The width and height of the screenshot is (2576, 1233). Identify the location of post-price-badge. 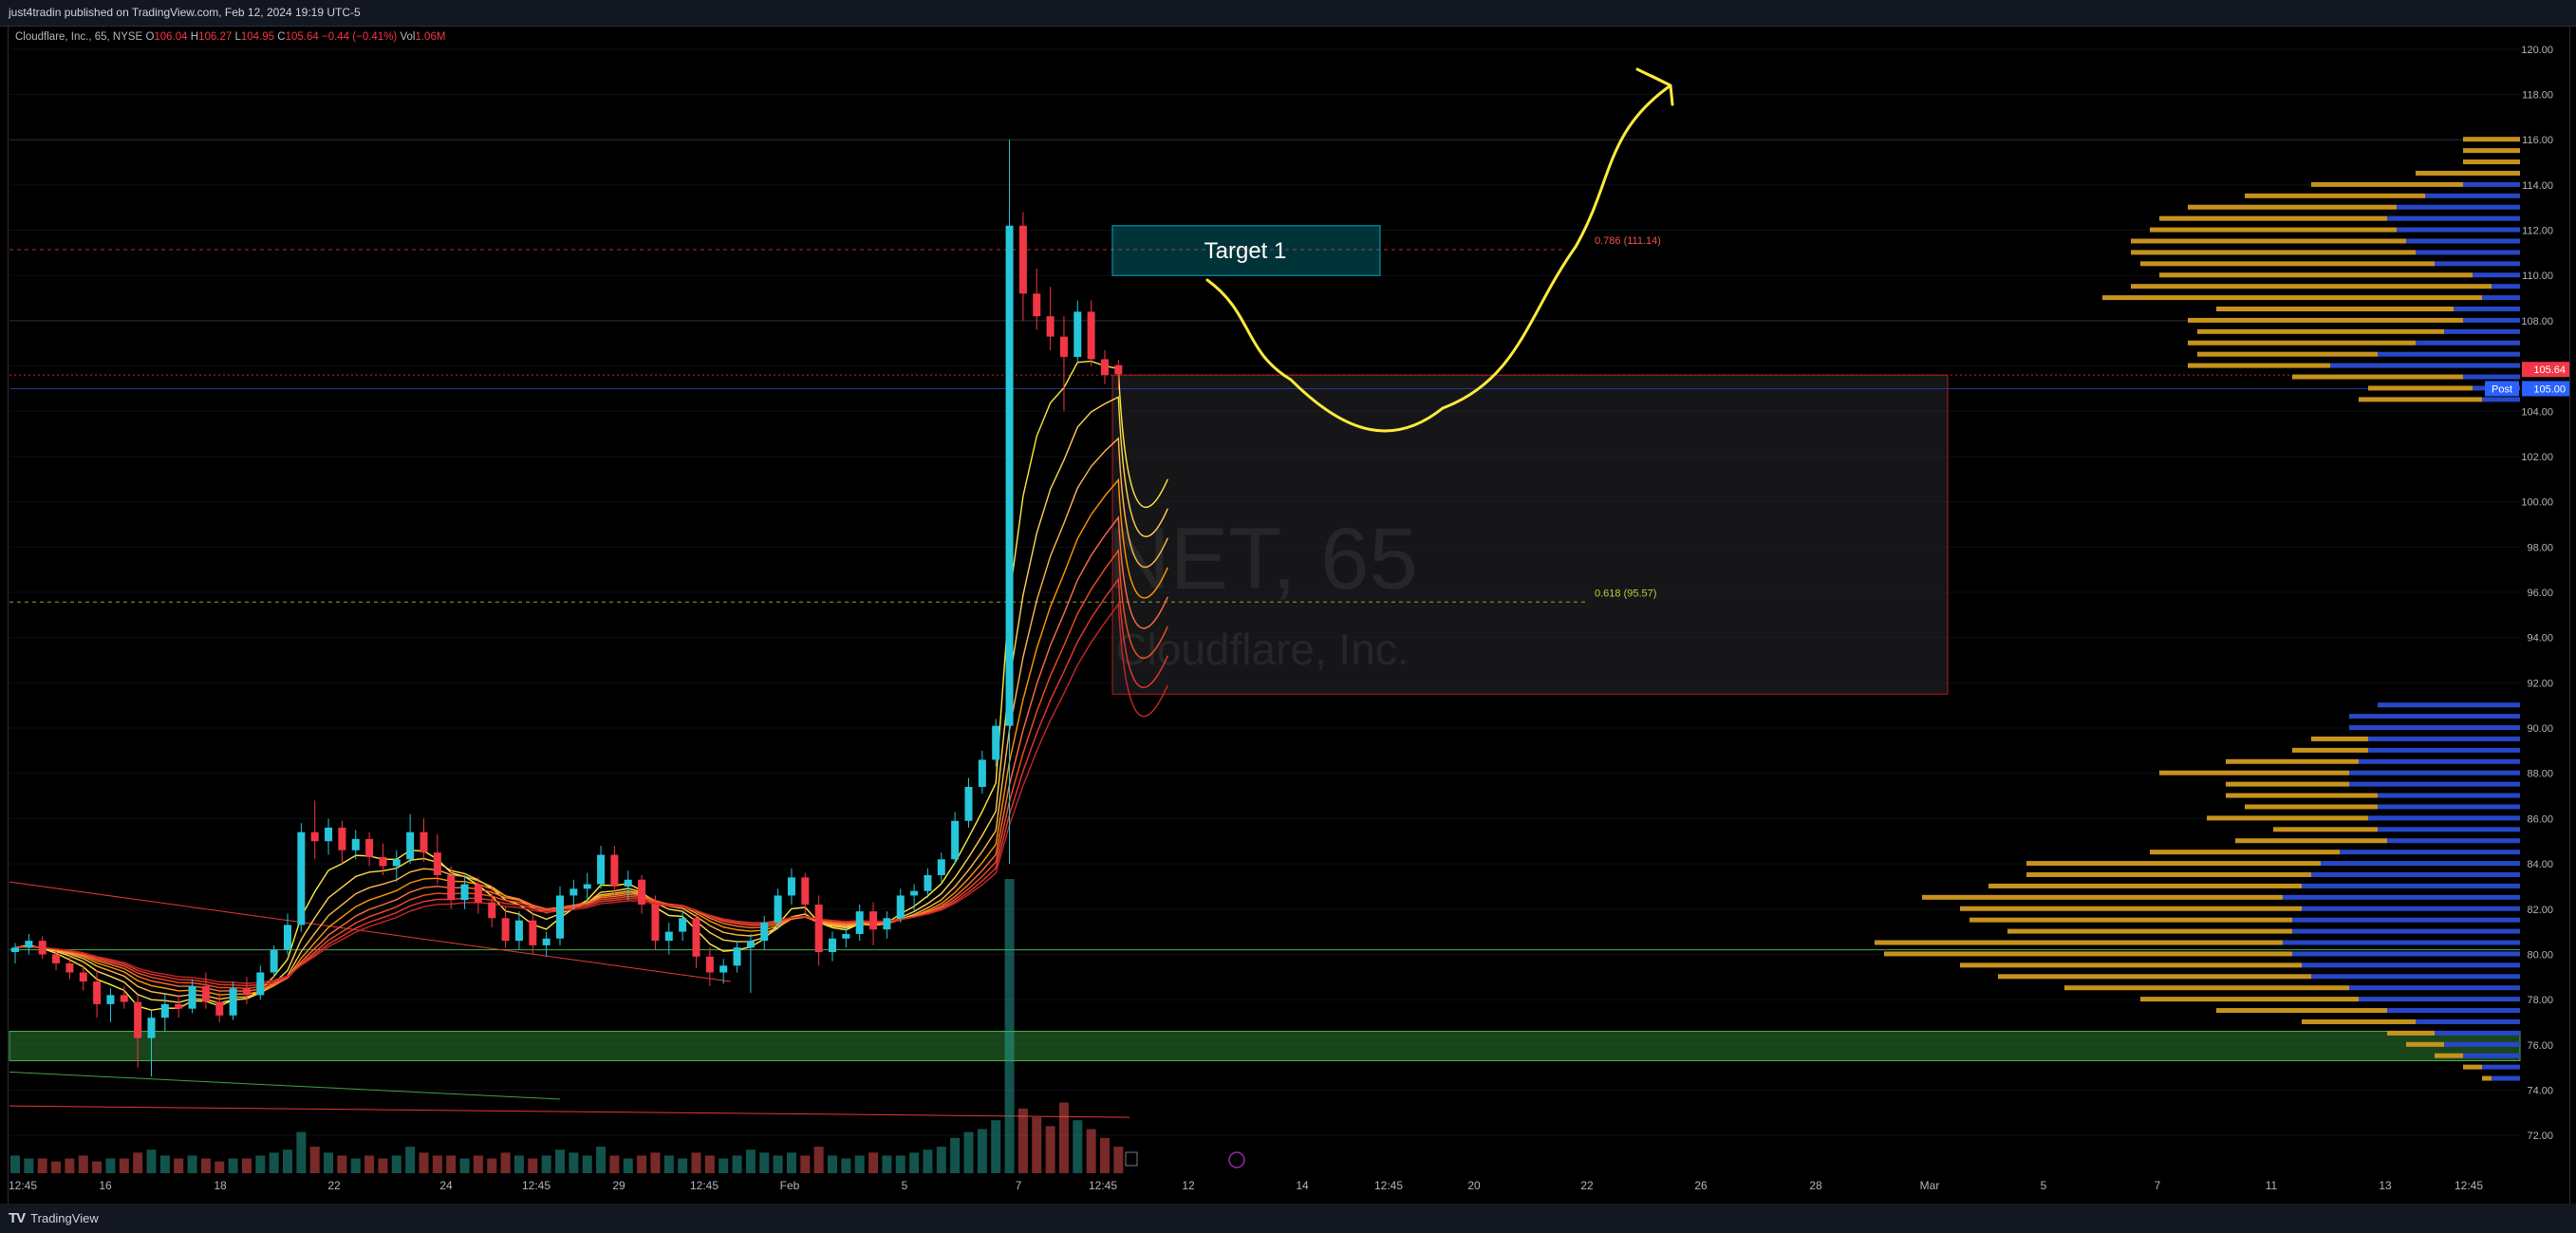
(2545, 389).